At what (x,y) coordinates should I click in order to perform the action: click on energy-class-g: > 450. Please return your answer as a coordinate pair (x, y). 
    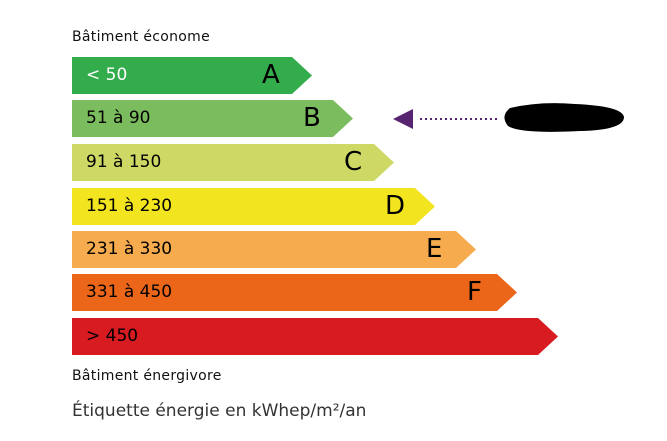
    Looking at the image, I should click on (315, 336).